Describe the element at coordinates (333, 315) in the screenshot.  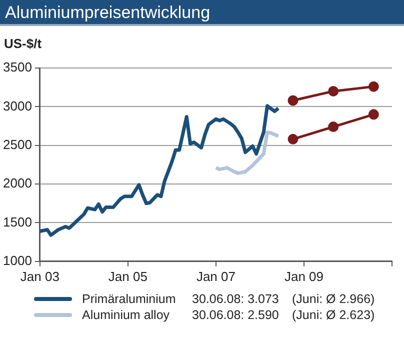
I see `text: (Juni: Ø 2.623)` at that location.